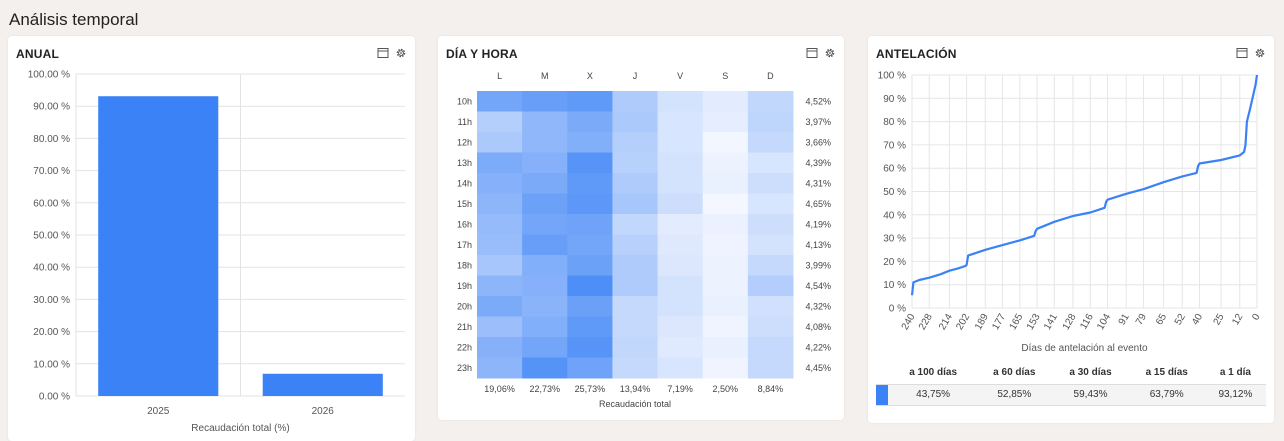  Describe the element at coordinates (894, 285) in the screenshot. I see `y-tick-label: 10 %` at that location.